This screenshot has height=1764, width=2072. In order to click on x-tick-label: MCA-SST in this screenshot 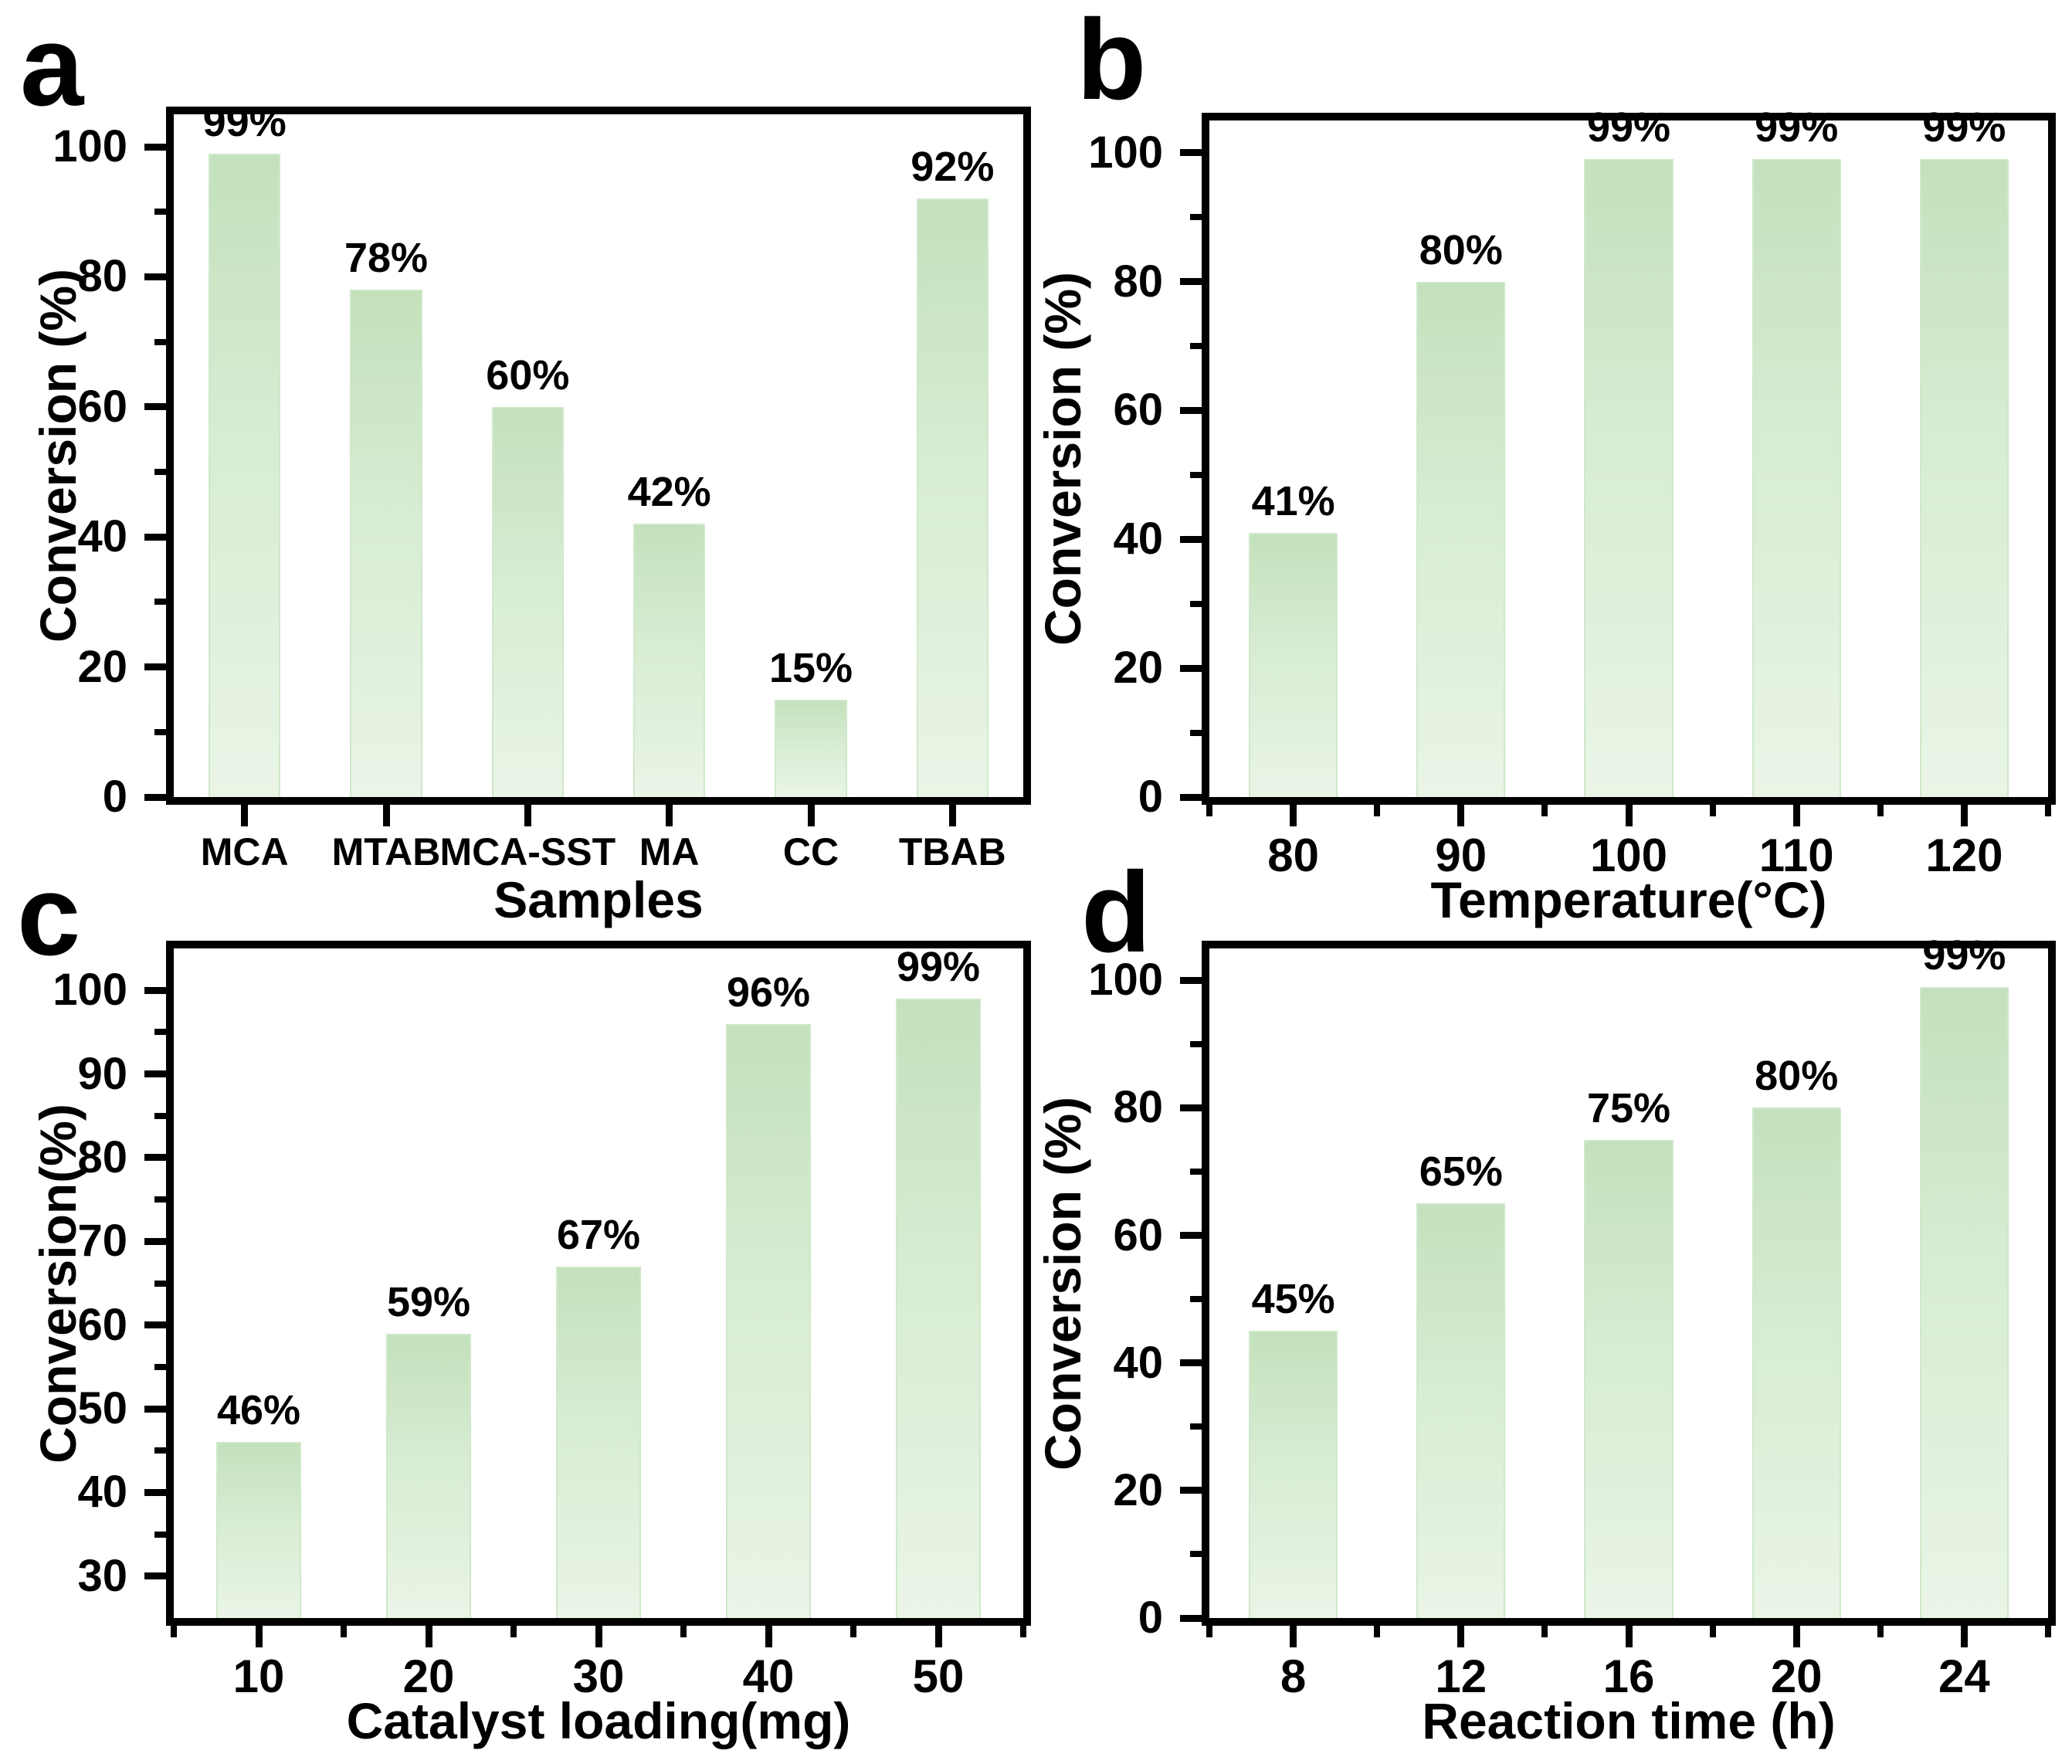, I will do `click(527, 852)`.